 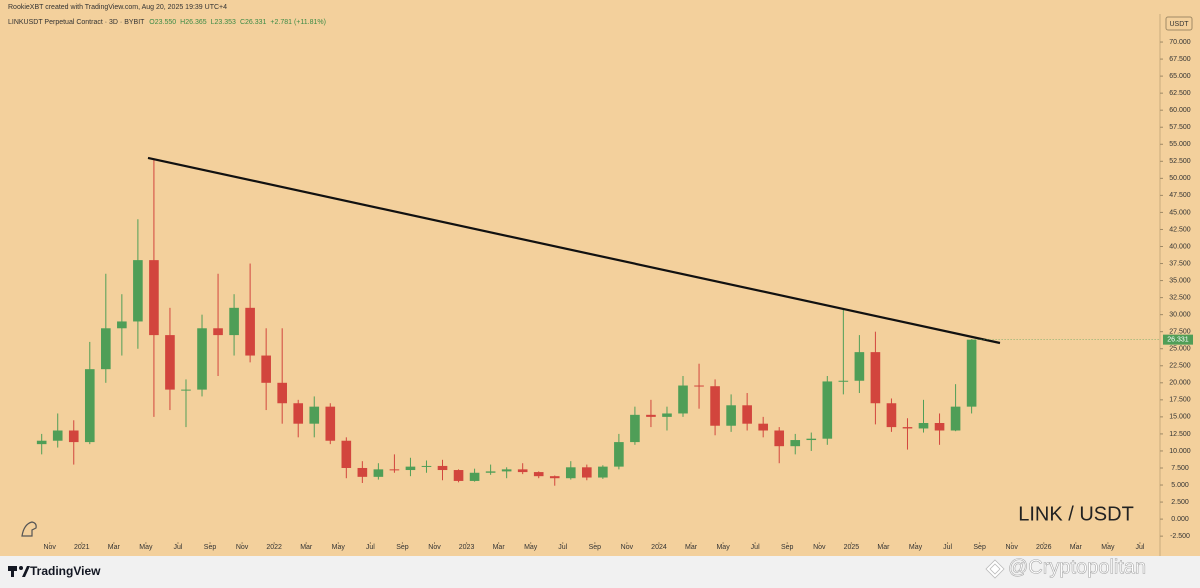 What do you see at coordinates (1180, 485) in the screenshot?
I see `y-tick-label: 5.000` at bounding box center [1180, 485].